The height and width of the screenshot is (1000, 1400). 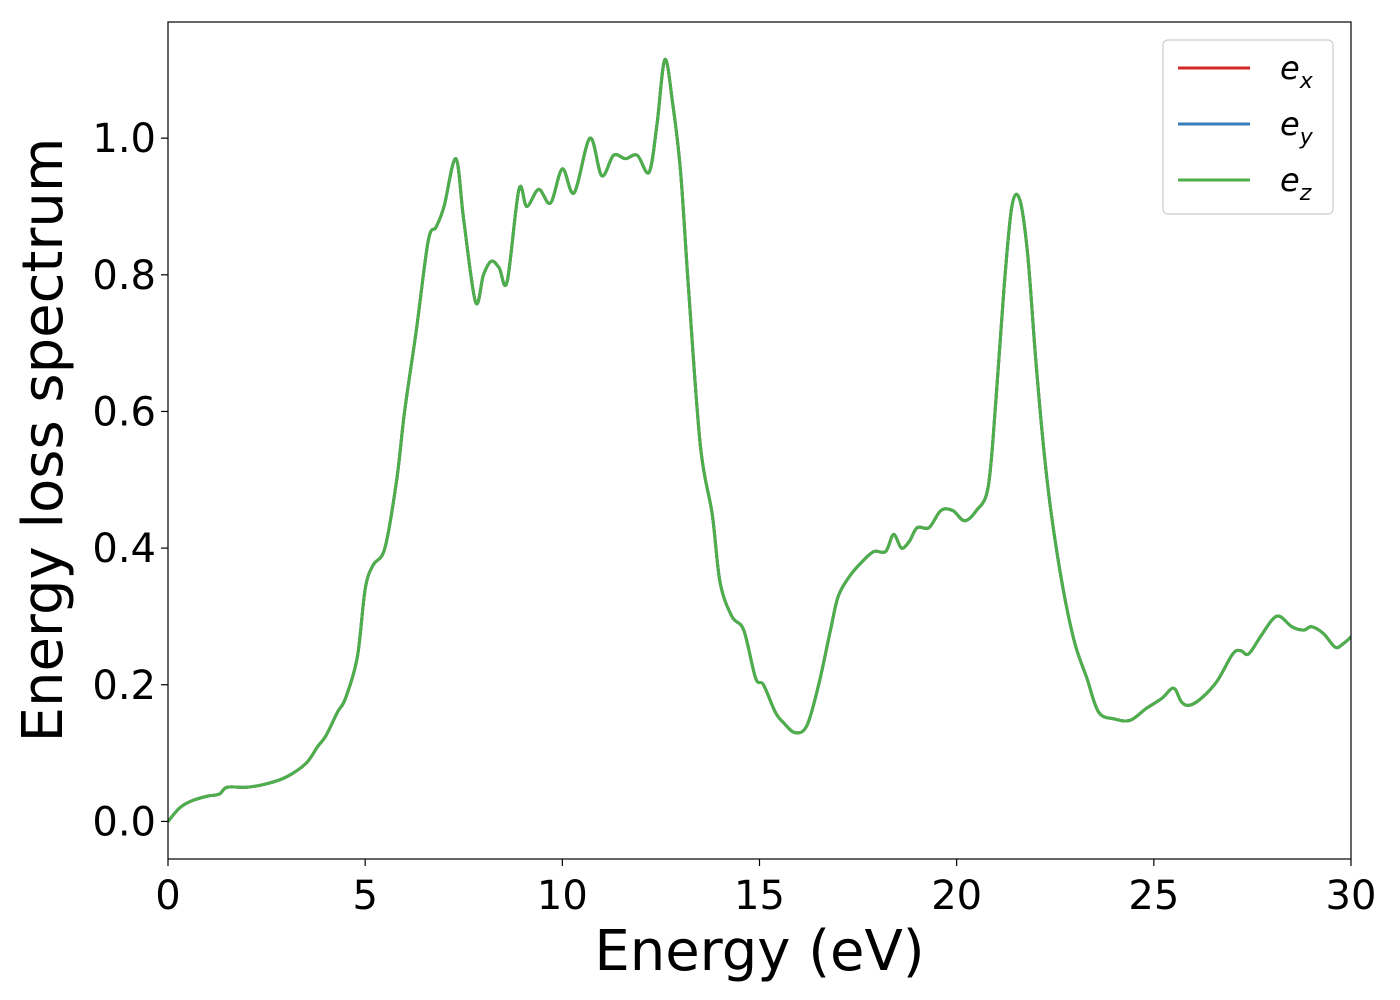 I want to click on legend-label-sub: y, so click(x=1306, y=137).